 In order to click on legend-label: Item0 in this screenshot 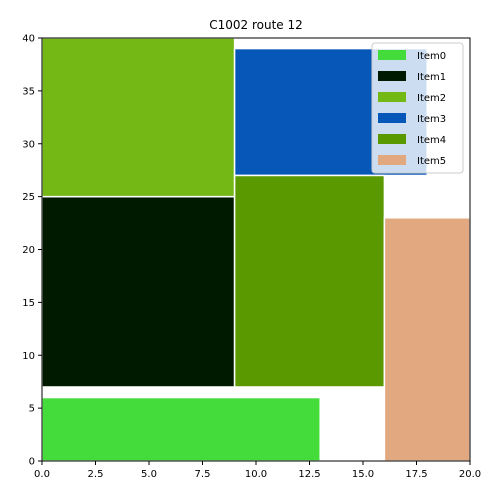, I will do `click(431, 56)`.